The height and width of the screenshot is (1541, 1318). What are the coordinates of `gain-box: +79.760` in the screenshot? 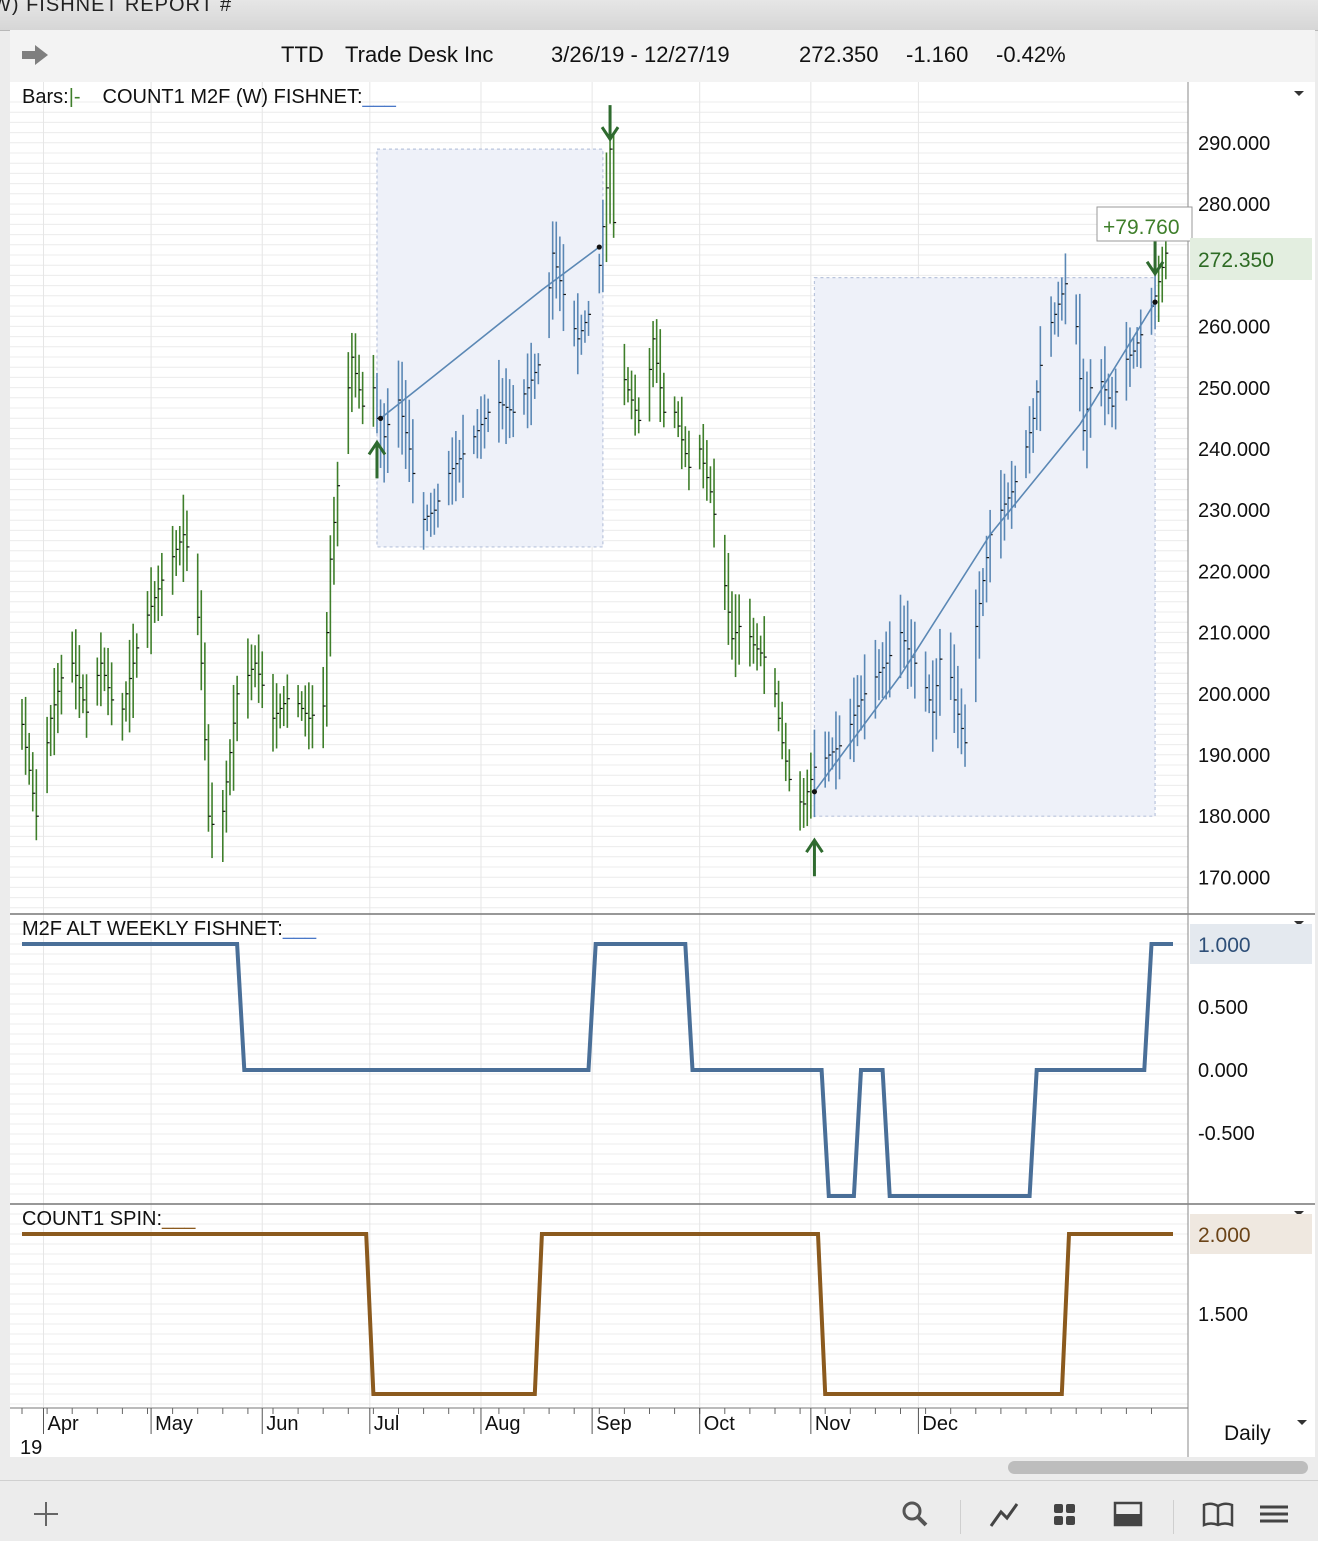 It's located at (1144, 224).